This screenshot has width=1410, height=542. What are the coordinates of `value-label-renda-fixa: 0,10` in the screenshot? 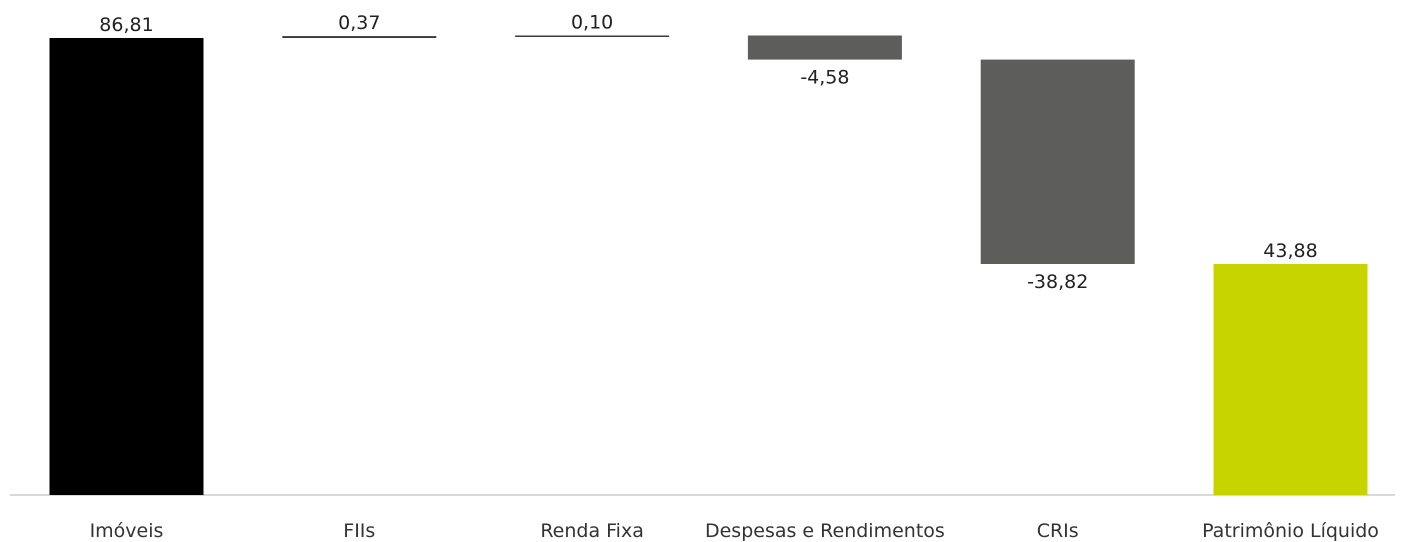 It's located at (592, 23).